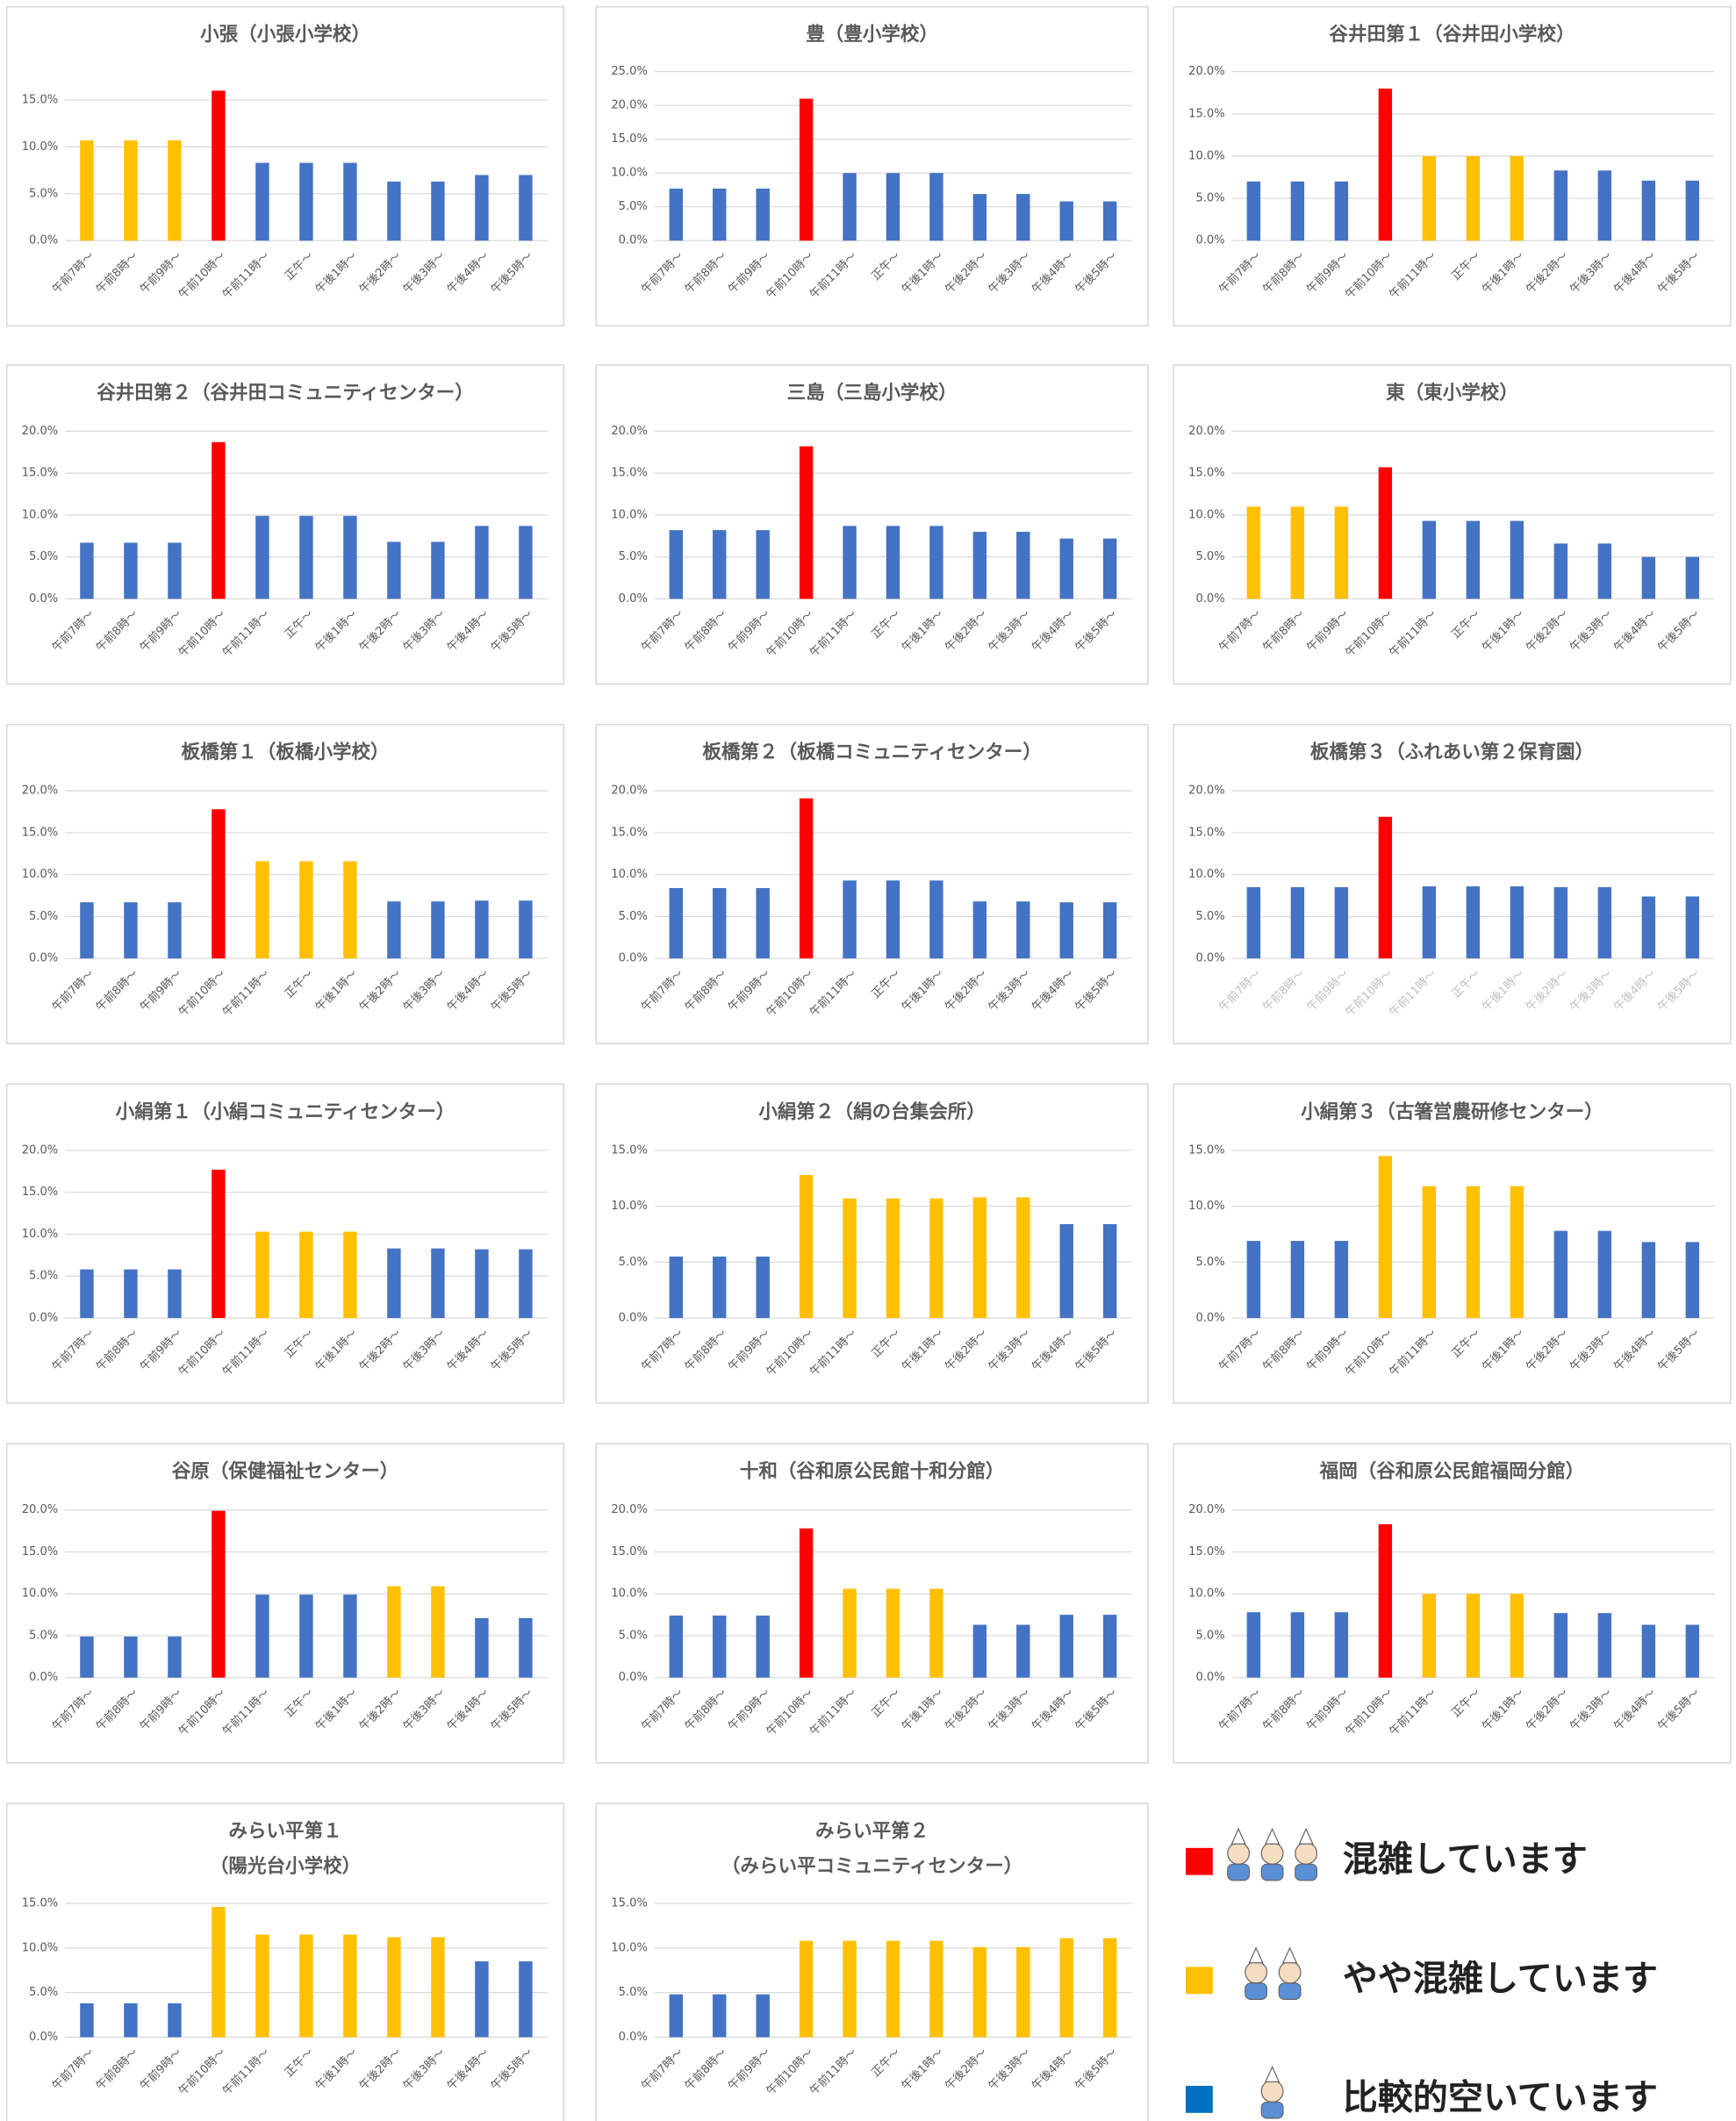 The image size is (1736, 2121). I want to click on chart-subtitle: （みらい平コミュニティセンター）, so click(871, 1866).